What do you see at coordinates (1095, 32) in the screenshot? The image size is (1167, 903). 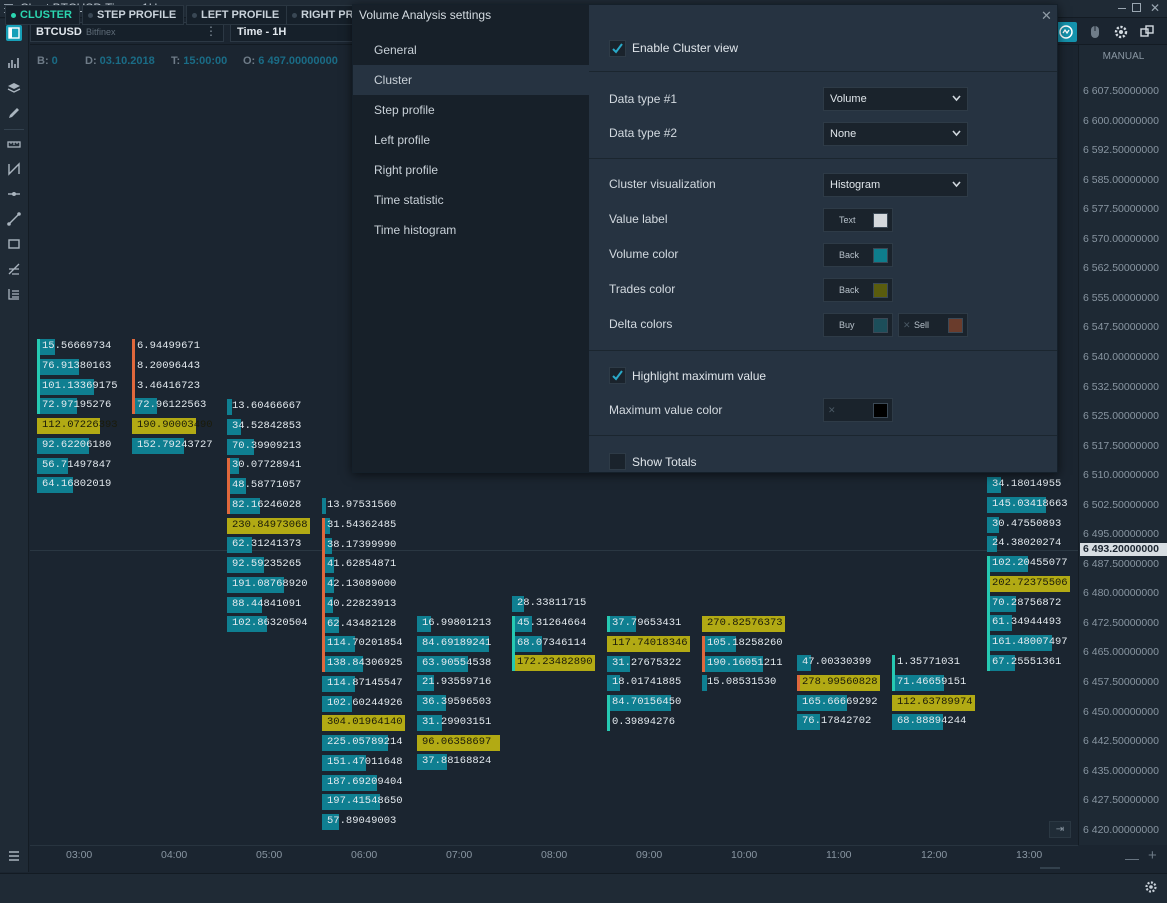 I see `mouse-icon` at bounding box center [1095, 32].